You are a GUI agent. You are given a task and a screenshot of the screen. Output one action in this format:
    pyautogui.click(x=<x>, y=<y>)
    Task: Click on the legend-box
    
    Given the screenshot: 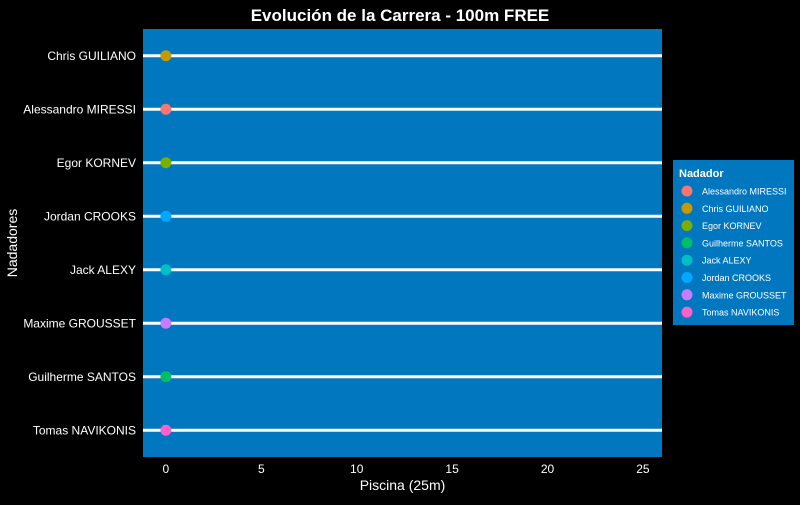 What is the action you would take?
    pyautogui.click(x=733, y=242)
    